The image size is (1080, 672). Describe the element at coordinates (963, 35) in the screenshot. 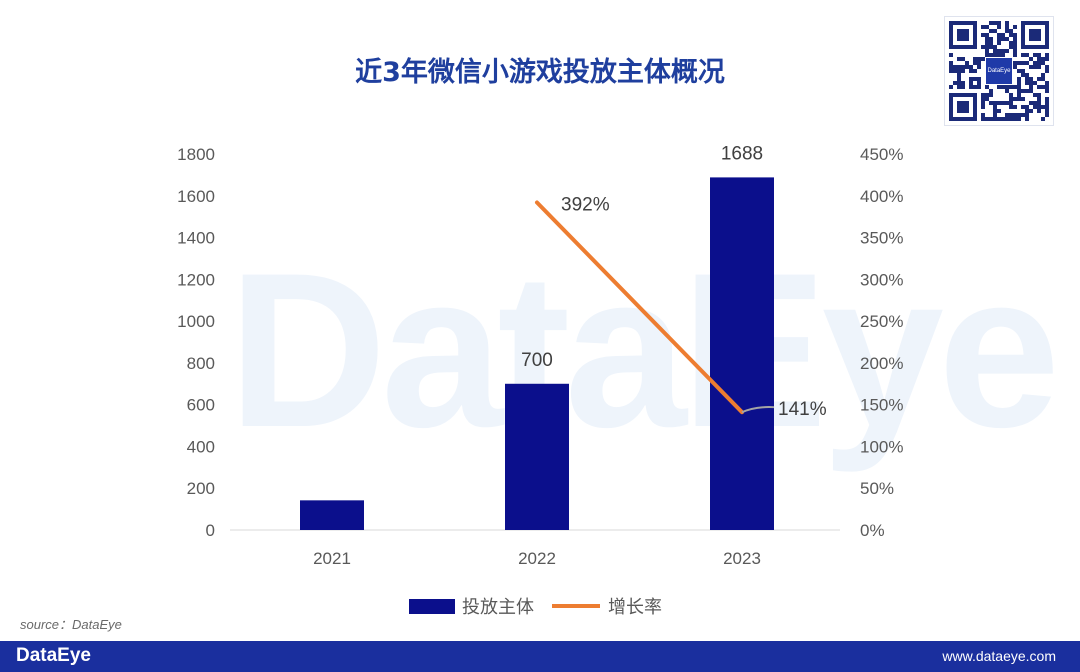

I see `qr-finder-core` at that location.